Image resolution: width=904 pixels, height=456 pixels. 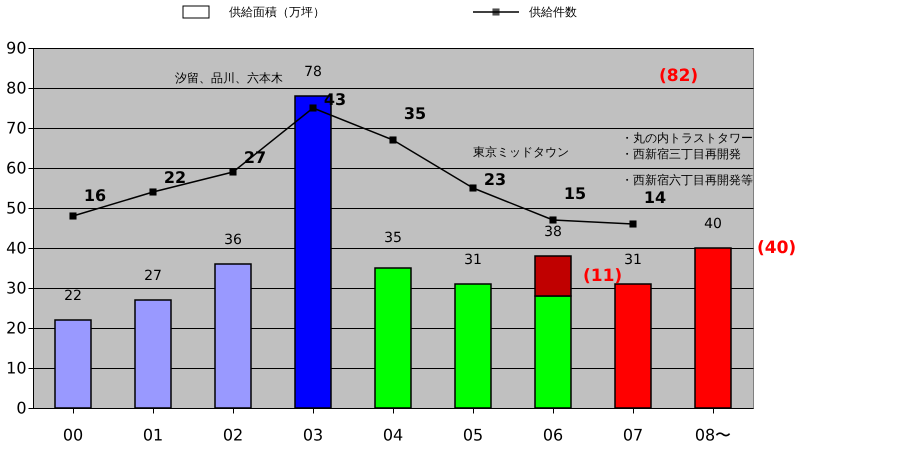 I want to click on total-label: 22, so click(x=73, y=296).